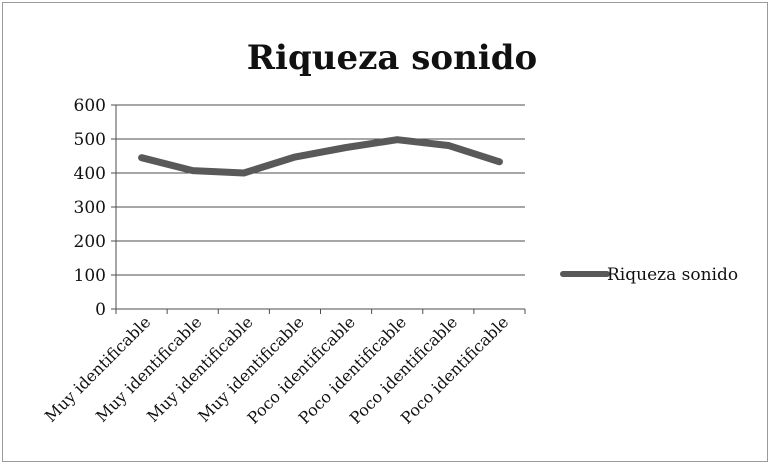 This screenshot has width=772, height=466. What do you see at coordinates (672, 275) in the screenshot?
I see `legend-label: Riqueza sonido` at bounding box center [672, 275].